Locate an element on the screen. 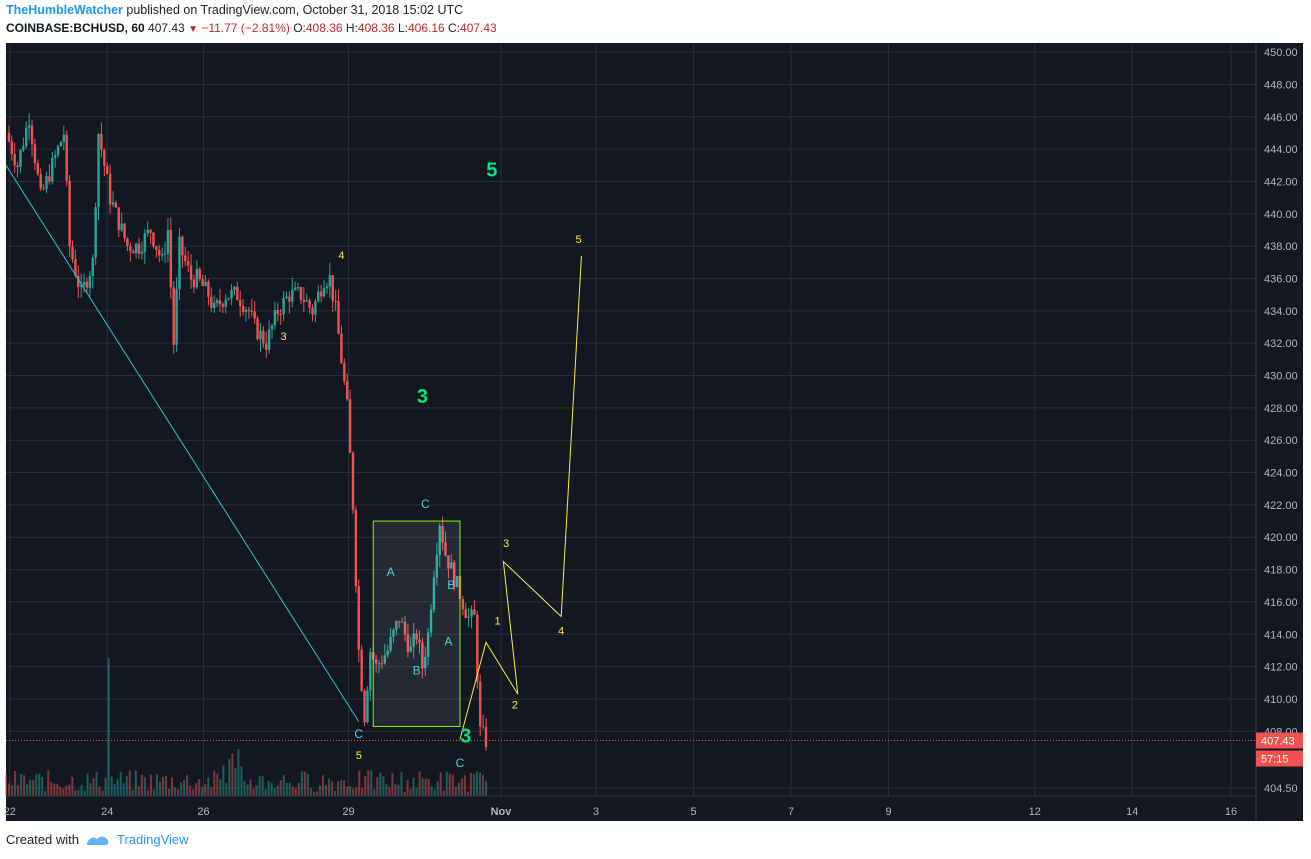 The height and width of the screenshot is (859, 1311). x-tick-label: 7 is located at coordinates (791, 812).